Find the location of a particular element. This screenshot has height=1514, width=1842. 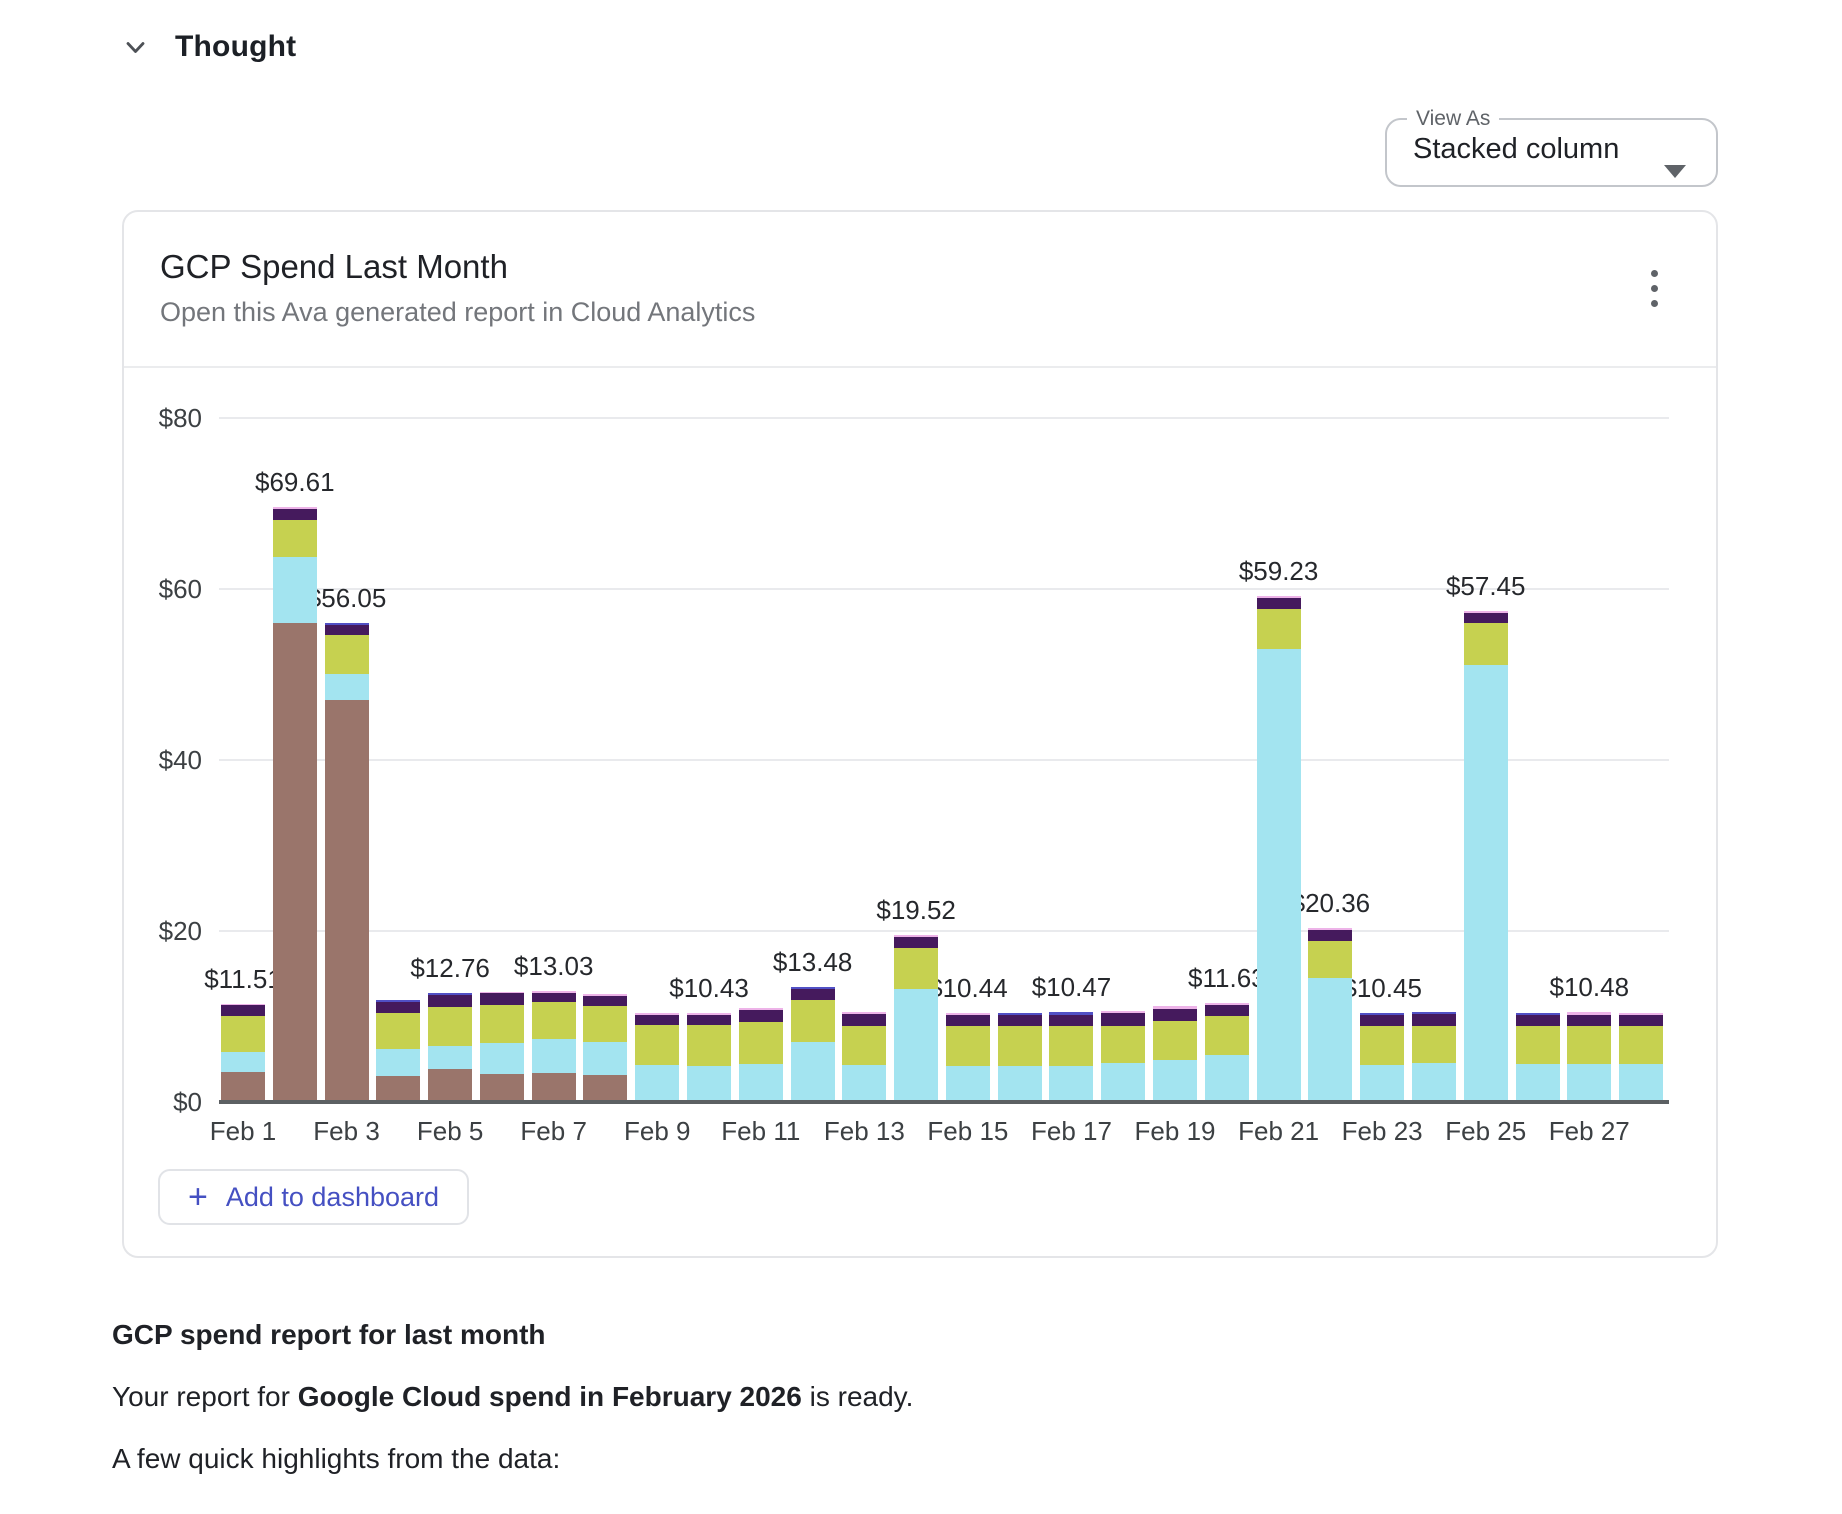

view-as-select: View As Stacked column is located at coordinates (1551, 147).